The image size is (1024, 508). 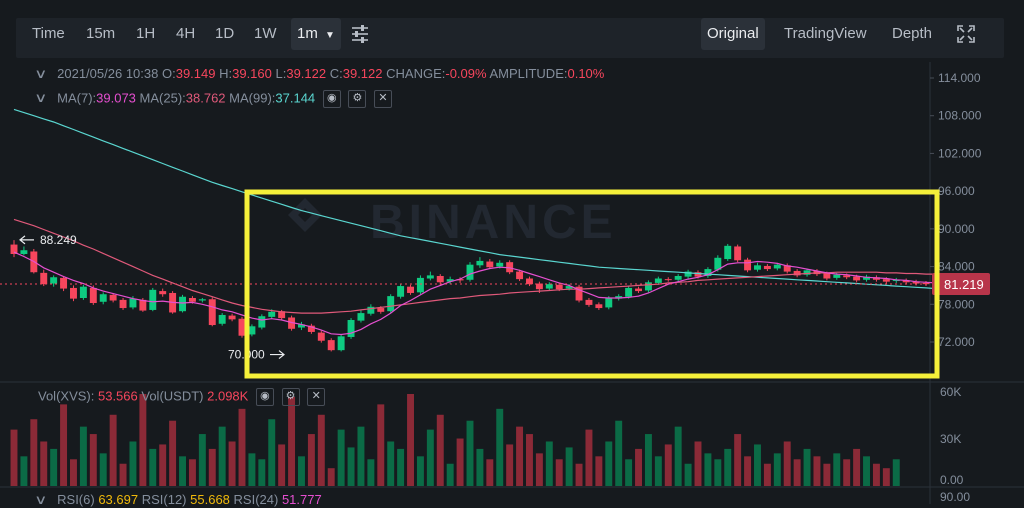 I want to click on ma99-value: 37.144, so click(x=295, y=98).